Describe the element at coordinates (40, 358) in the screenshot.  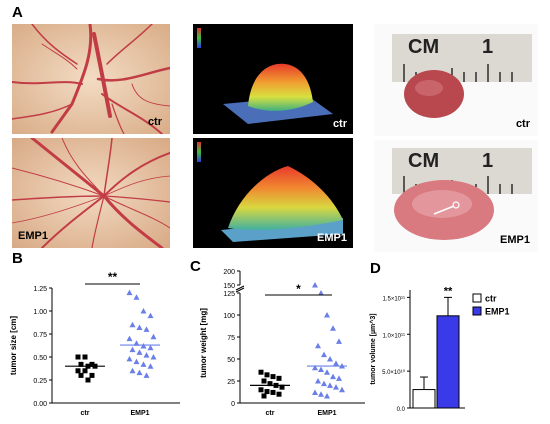
I see `y-tick-label: 0.50` at that location.